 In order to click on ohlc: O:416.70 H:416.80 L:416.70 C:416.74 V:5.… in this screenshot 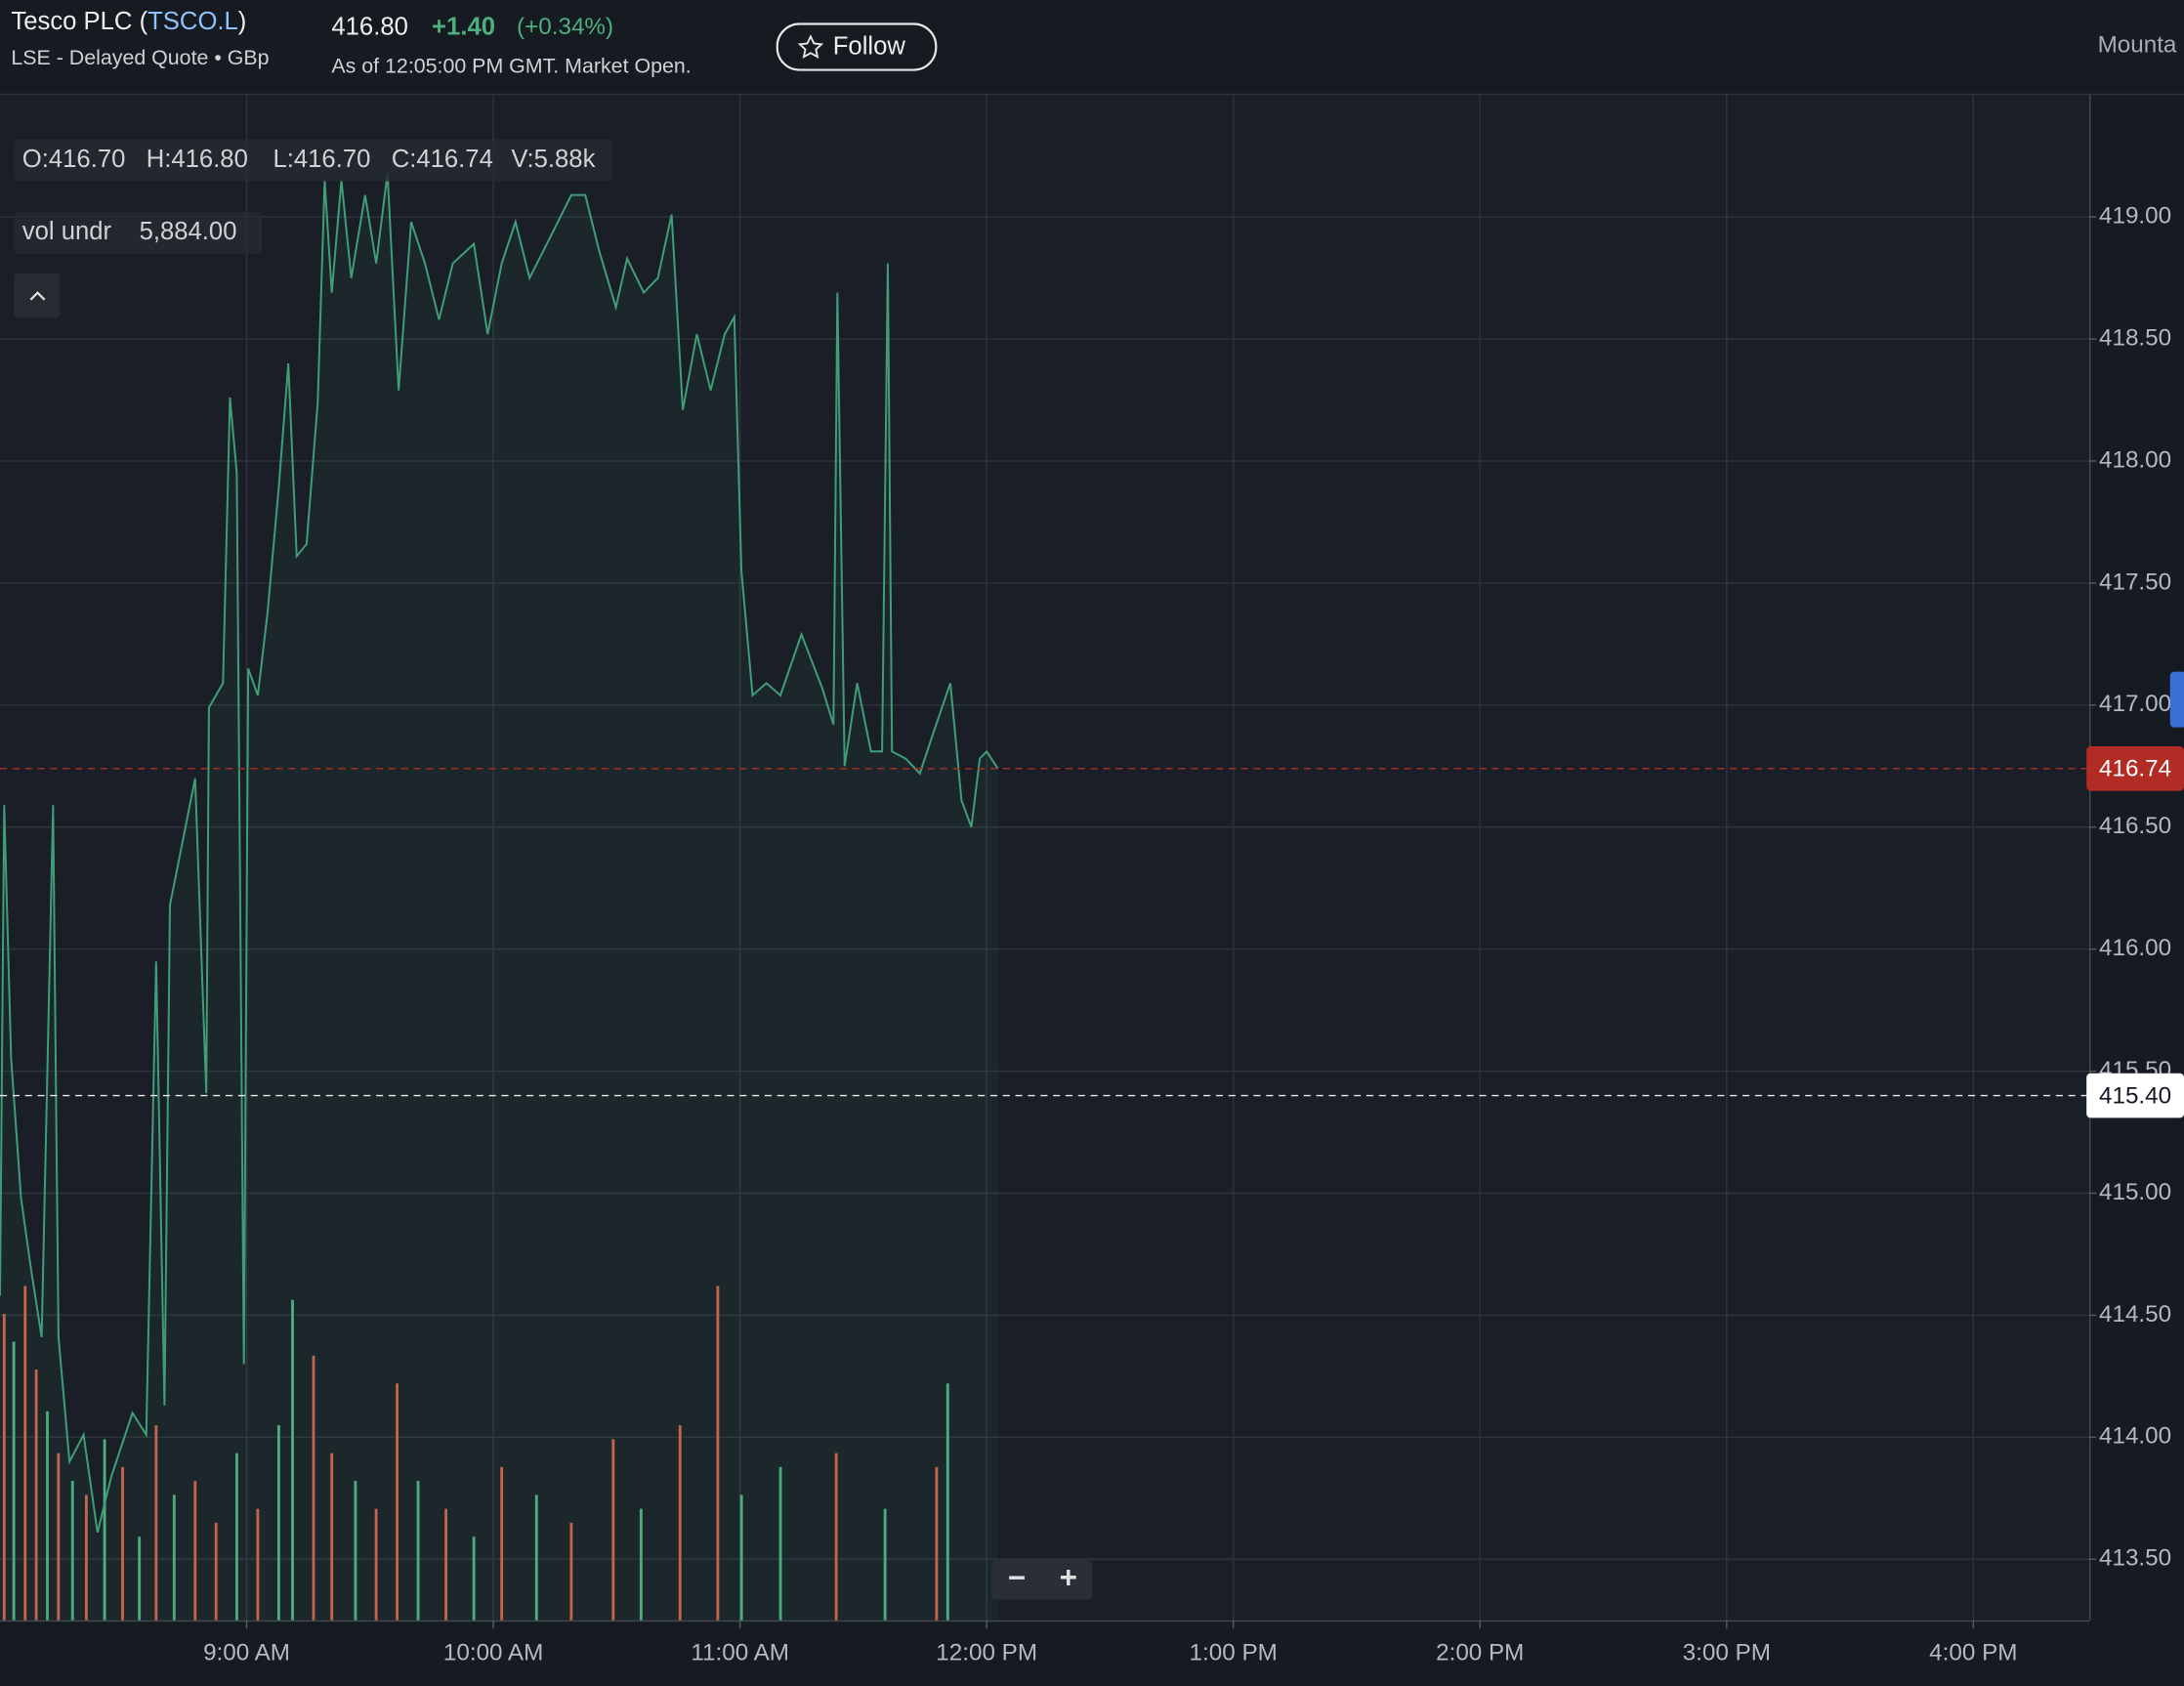, I will do `click(309, 159)`.